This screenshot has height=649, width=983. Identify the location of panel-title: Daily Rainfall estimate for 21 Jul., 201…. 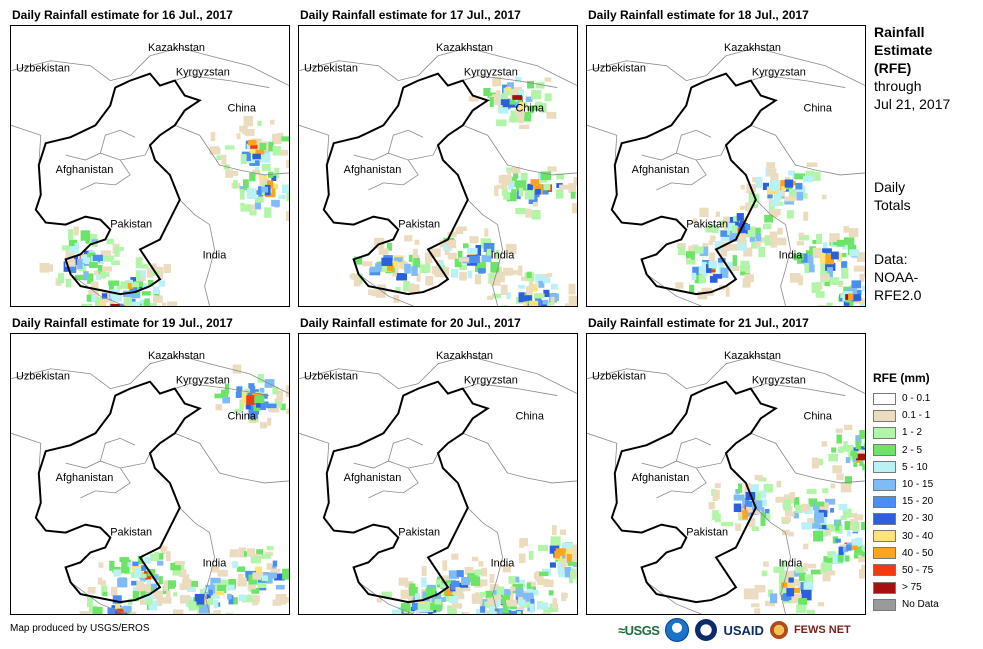
(698, 323).